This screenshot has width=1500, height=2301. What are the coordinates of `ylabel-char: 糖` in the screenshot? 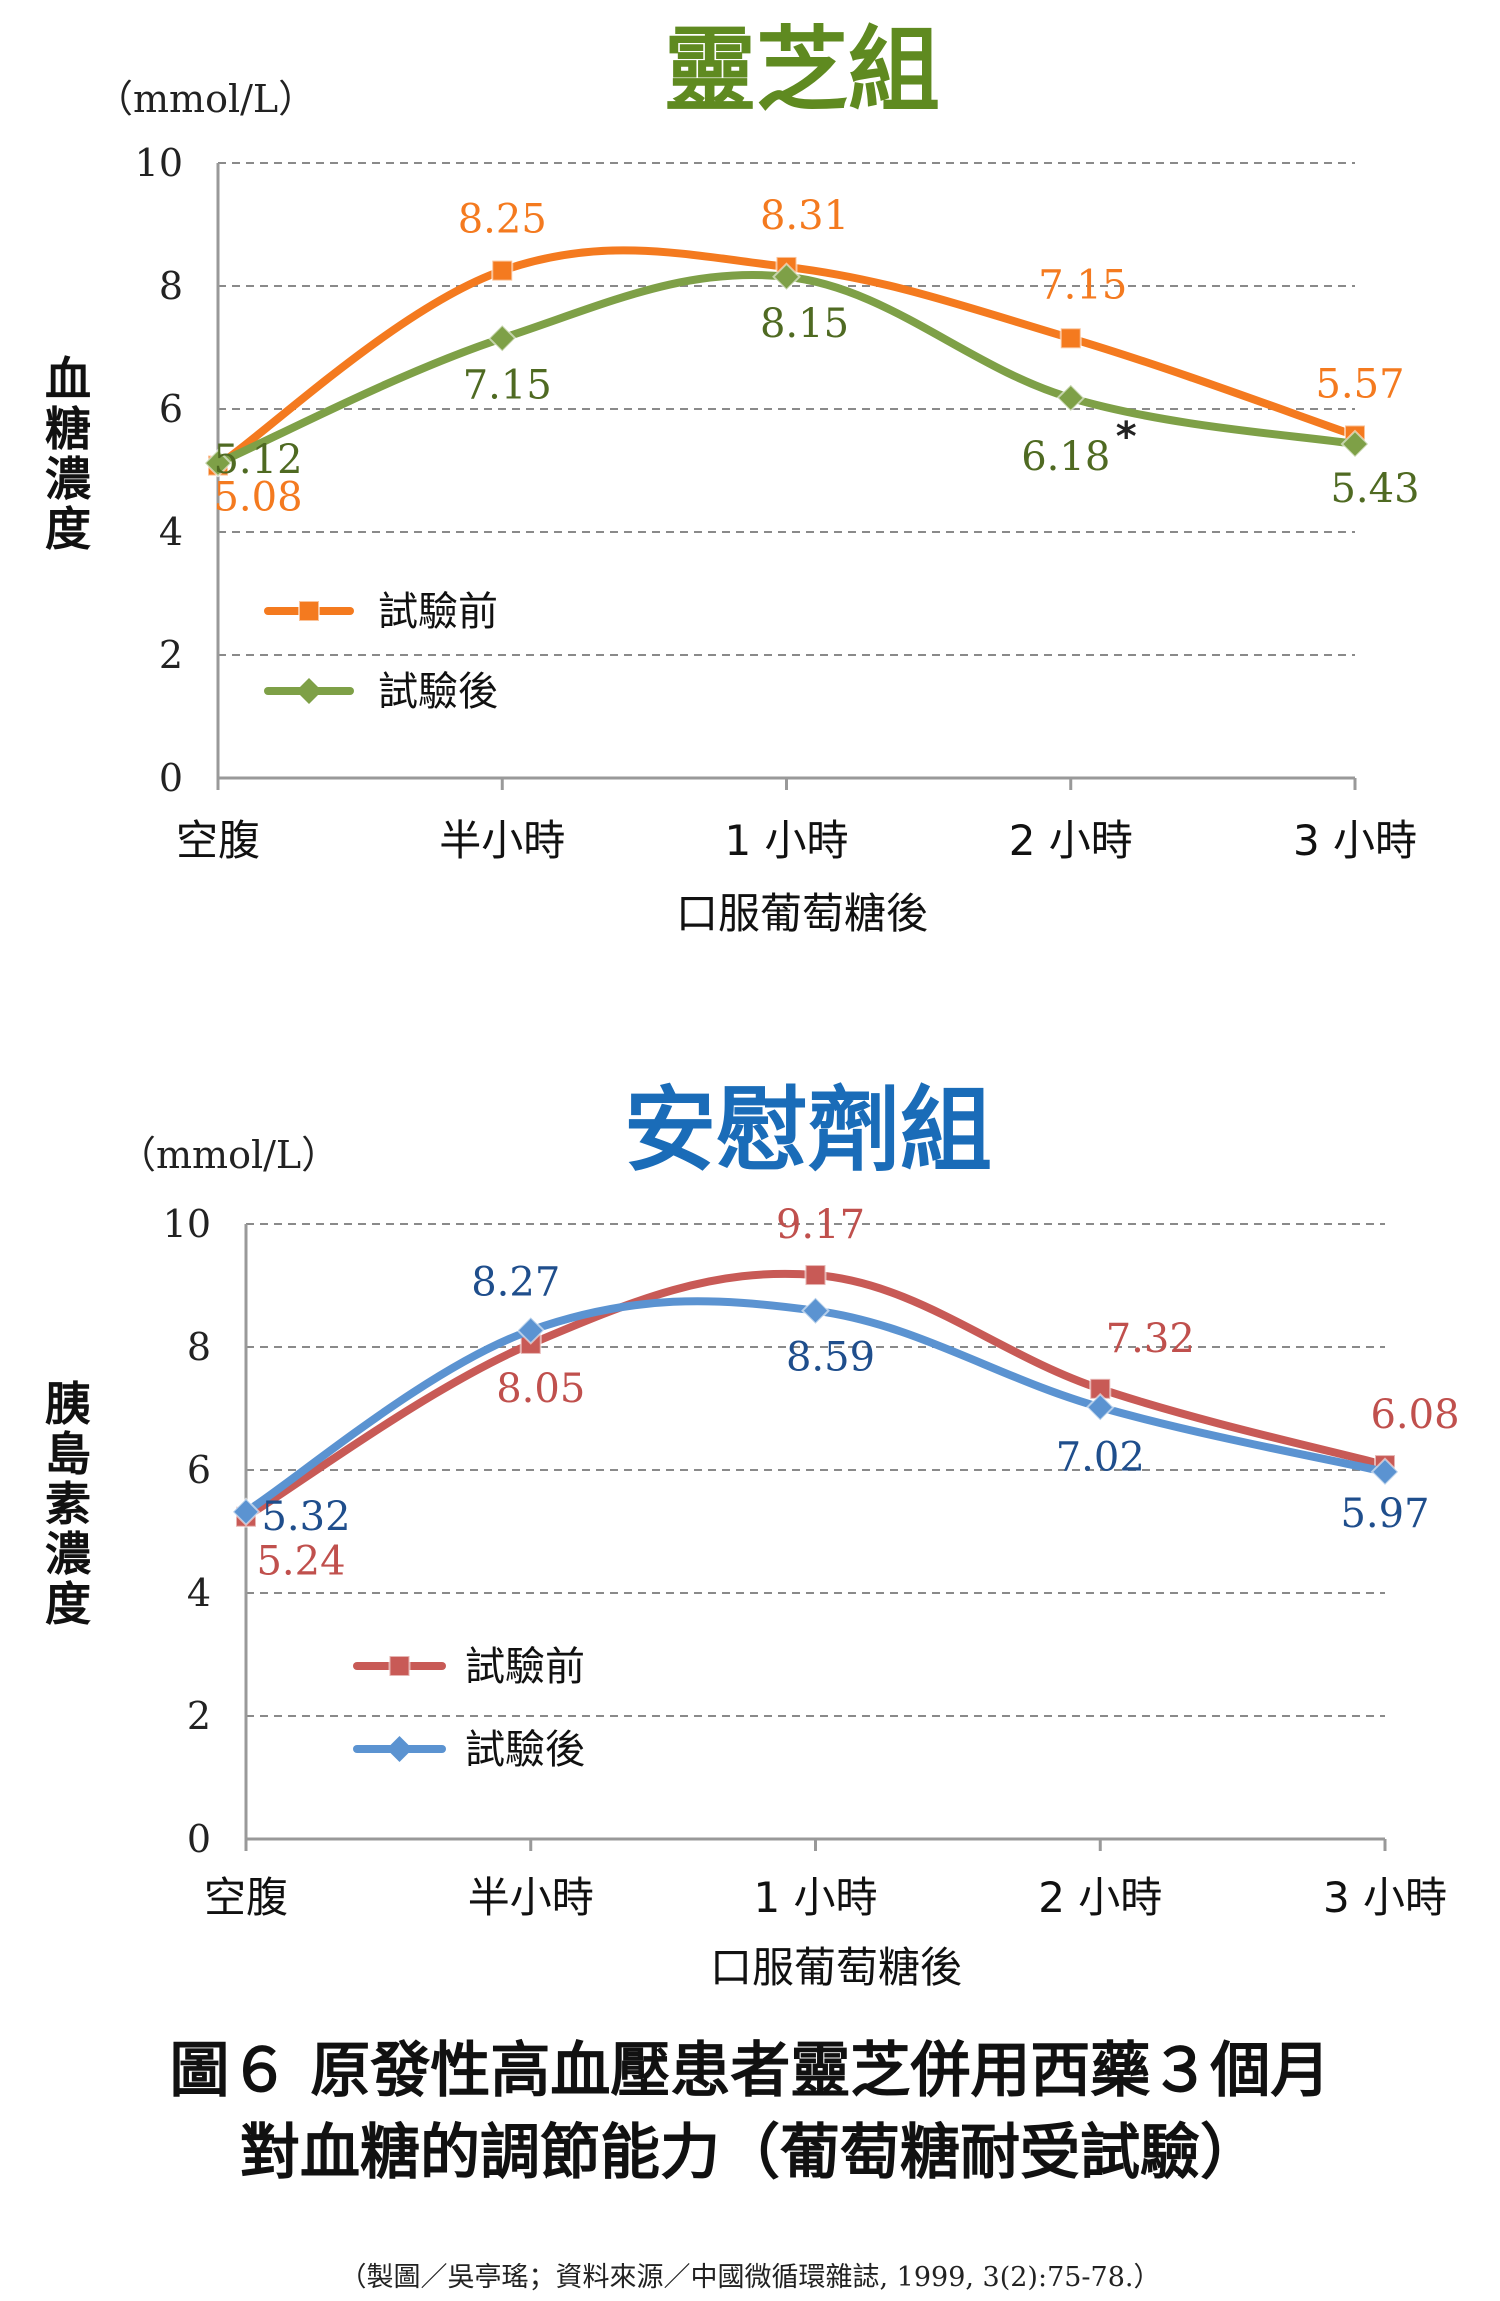 It's located at (68, 429).